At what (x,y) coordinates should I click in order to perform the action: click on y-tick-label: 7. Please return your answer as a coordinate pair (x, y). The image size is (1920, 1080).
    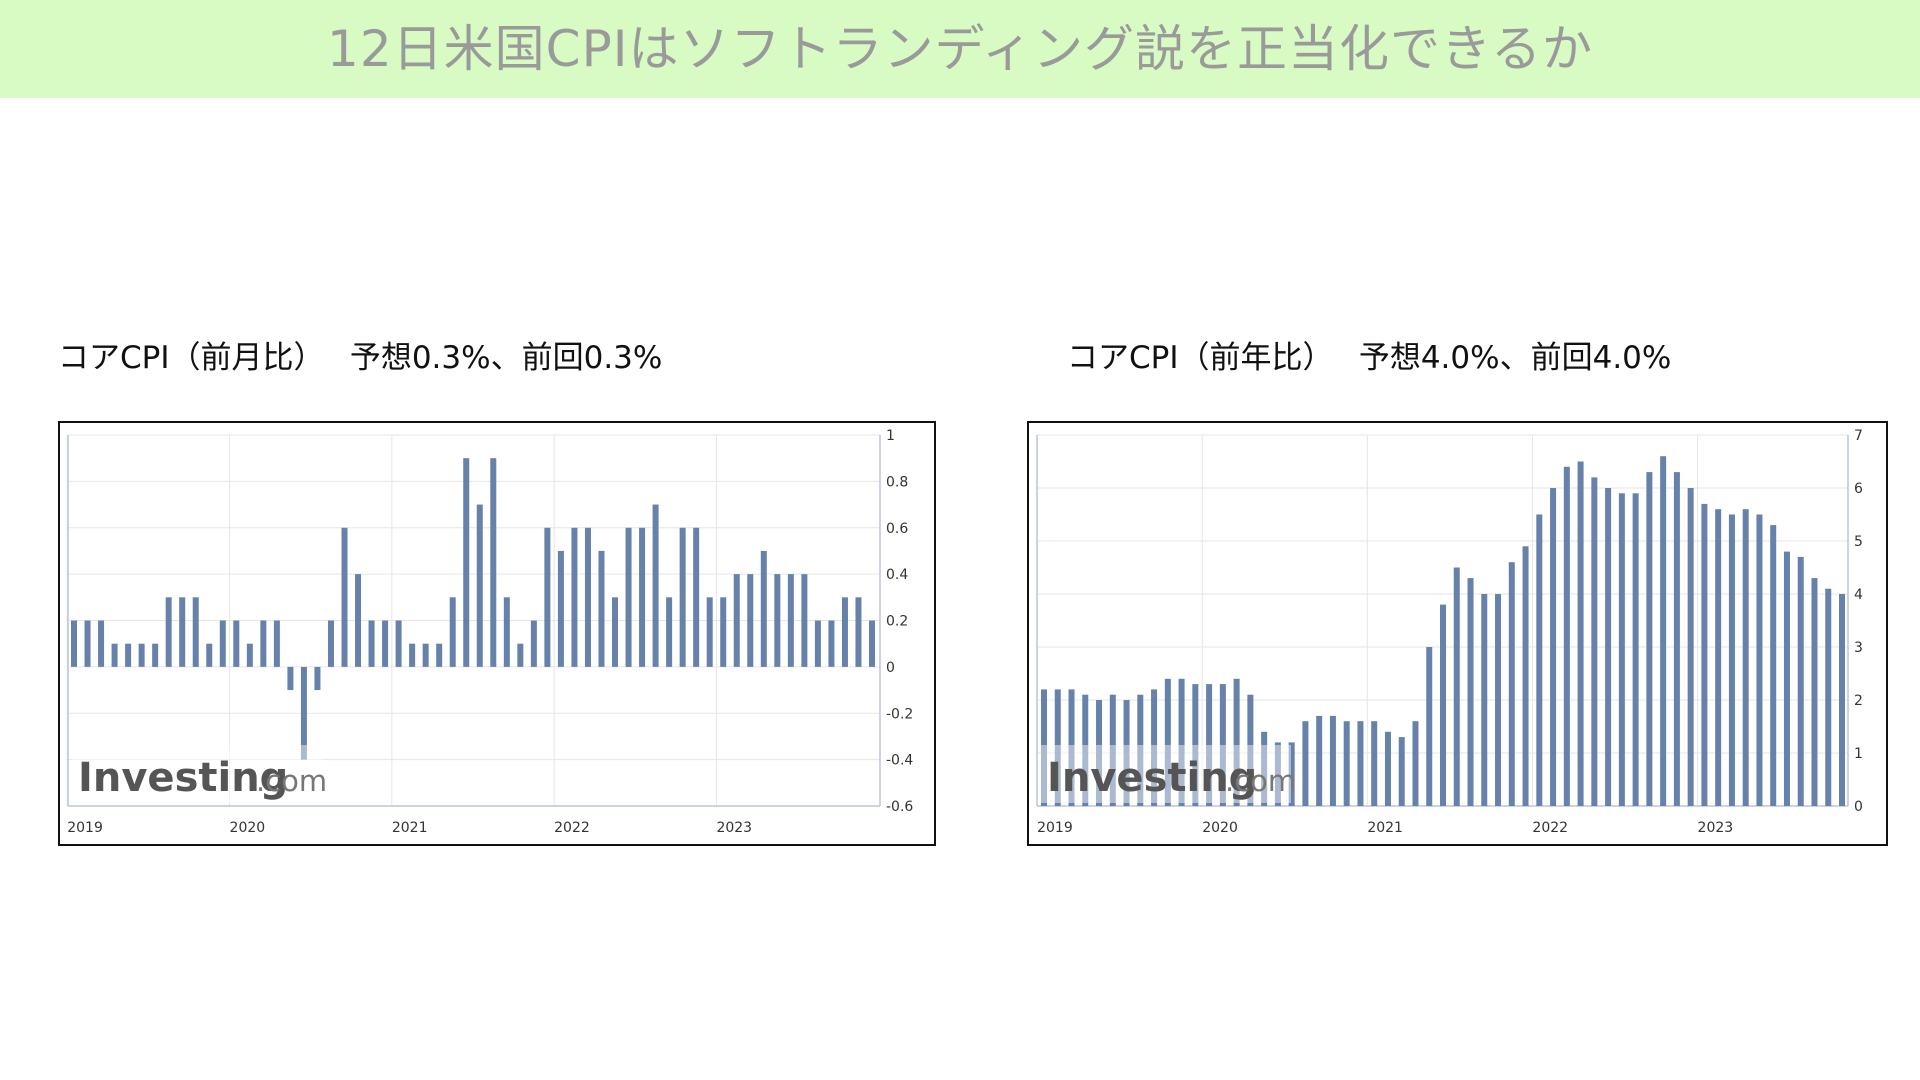
    Looking at the image, I should click on (1858, 436).